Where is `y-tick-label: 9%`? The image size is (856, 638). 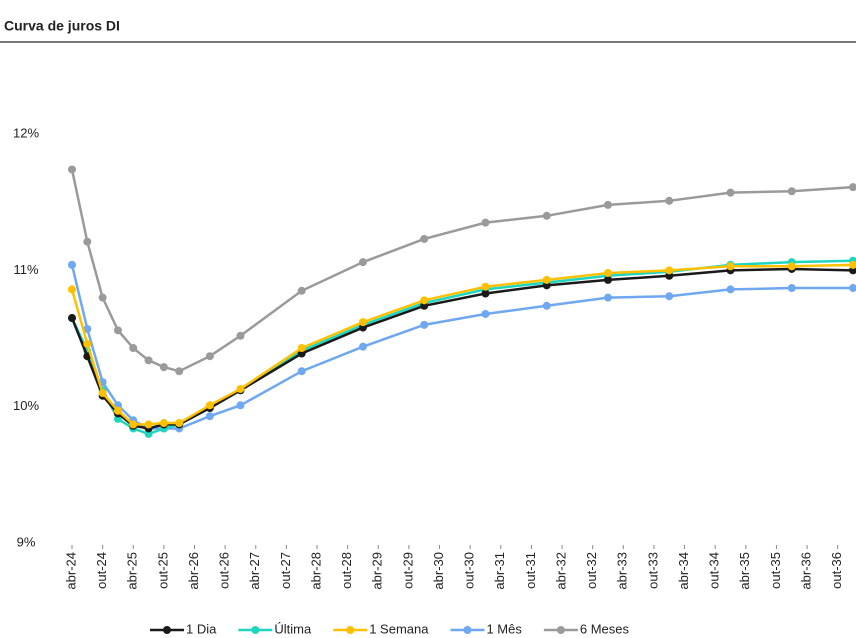
y-tick-label: 9% is located at coordinates (26, 541).